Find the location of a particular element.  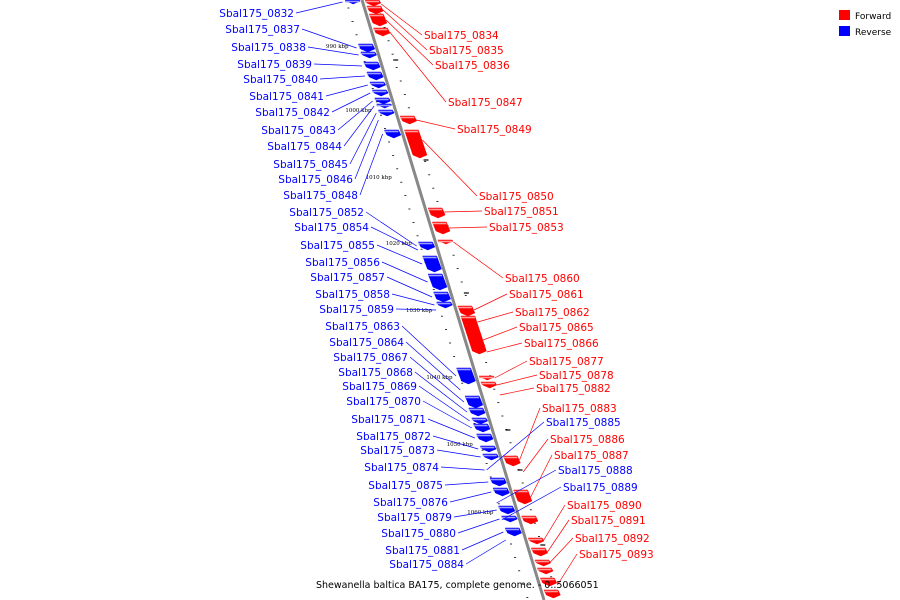

reverse-gene-label: Sbal175_0840 is located at coordinates (280, 80).